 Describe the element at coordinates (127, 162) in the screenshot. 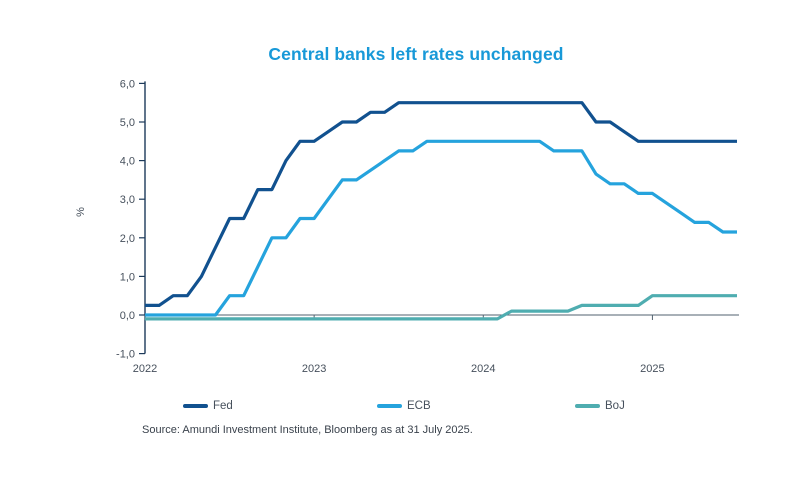

I see `y-tick-label: 4,0` at that location.